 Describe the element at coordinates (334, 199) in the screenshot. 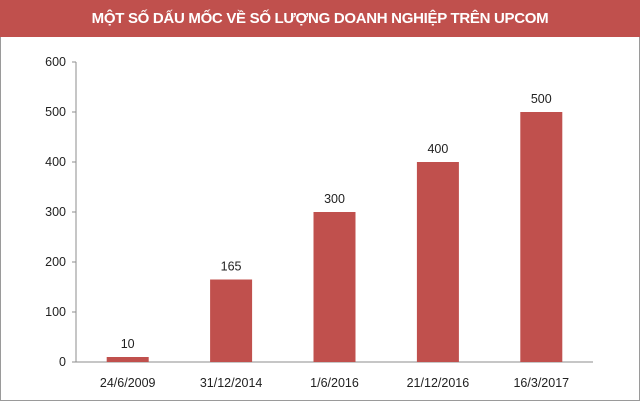

I see `data-label: 300` at that location.